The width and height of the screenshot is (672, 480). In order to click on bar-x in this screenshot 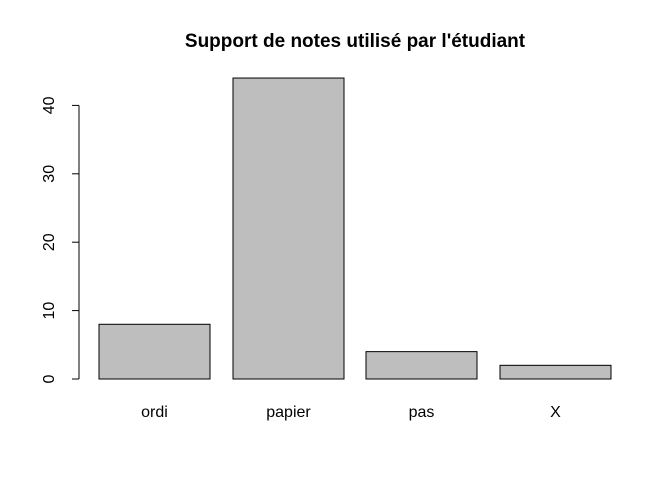, I will do `click(555, 372)`.